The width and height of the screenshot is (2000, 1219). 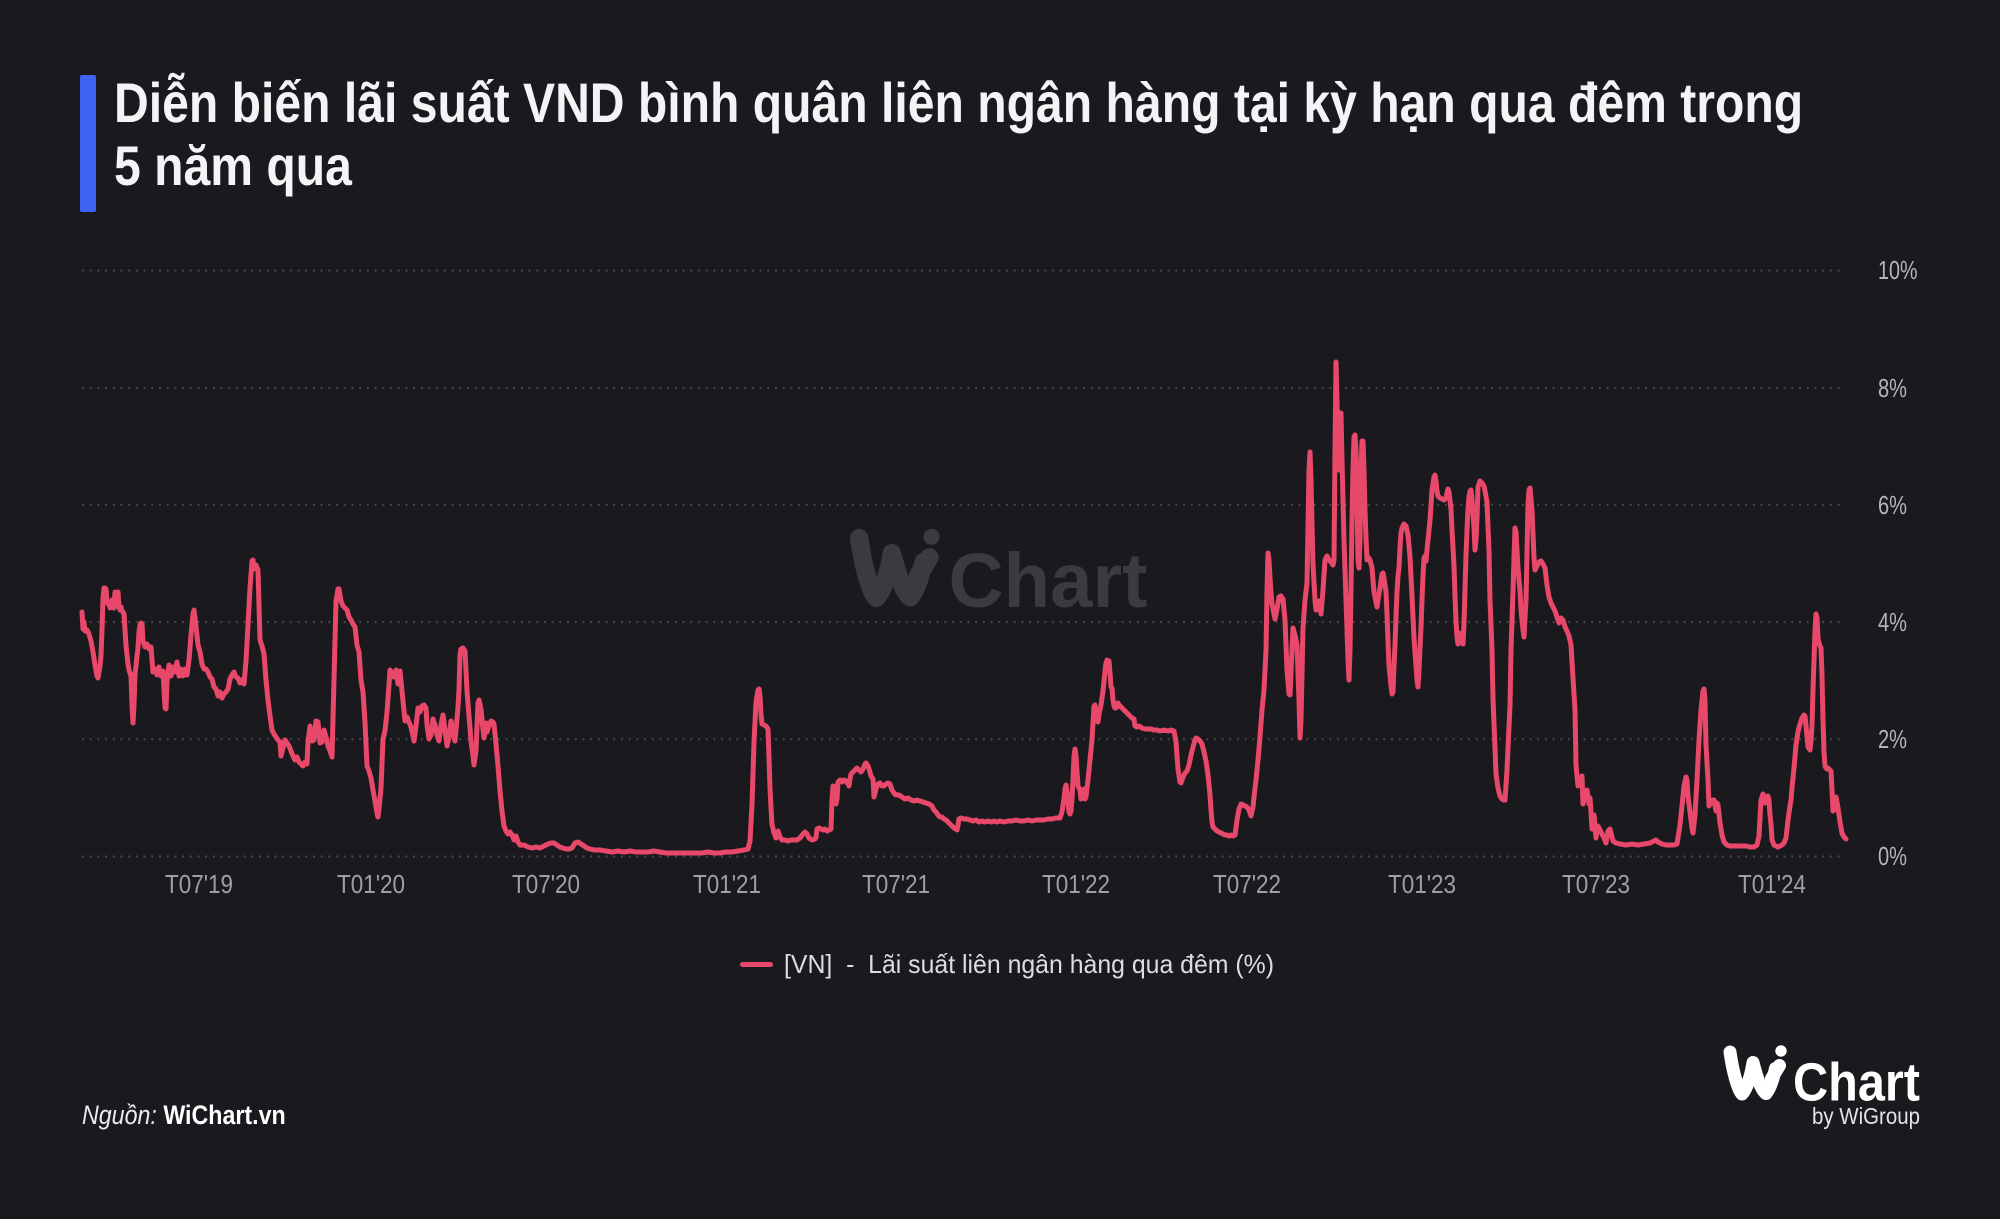 I want to click on svg-text: by WiGroup, so click(x=1866, y=1116).